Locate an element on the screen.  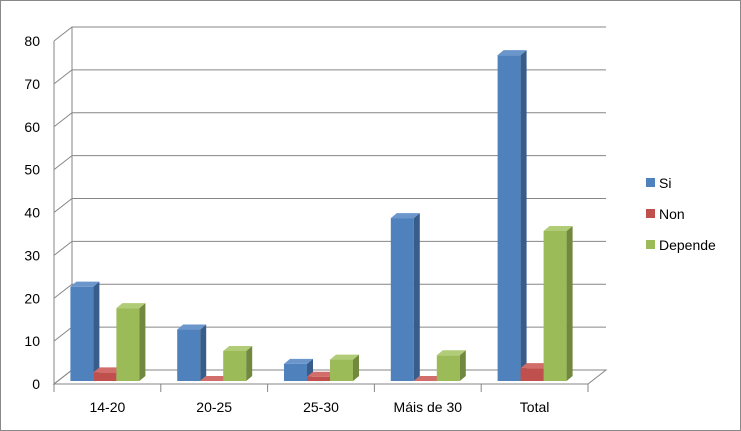
y-tick-label: 20 is located at coordinates (32, 298).